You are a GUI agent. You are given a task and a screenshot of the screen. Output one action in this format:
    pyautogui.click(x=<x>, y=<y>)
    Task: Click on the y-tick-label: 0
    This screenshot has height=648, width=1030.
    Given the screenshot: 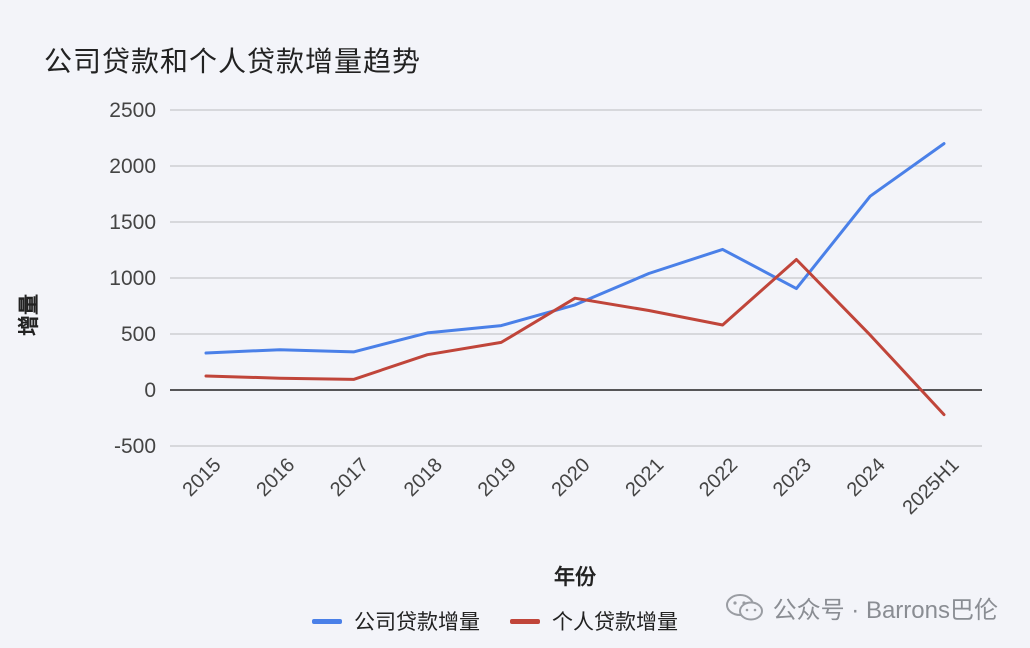 What is the action you would take?
    pyautogui.click(x=150, y=390)
    